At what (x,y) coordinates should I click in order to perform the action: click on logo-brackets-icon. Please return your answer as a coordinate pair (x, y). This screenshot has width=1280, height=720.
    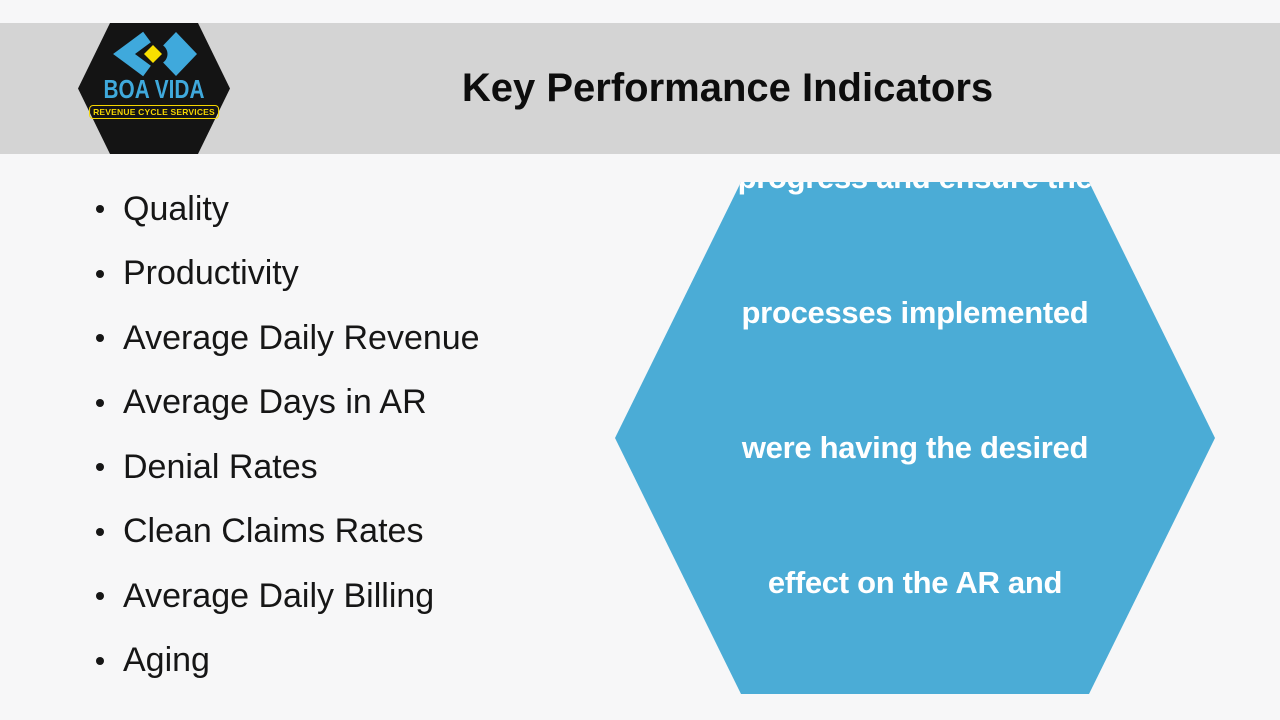
    Looking at the image, I should click on (155, 54).